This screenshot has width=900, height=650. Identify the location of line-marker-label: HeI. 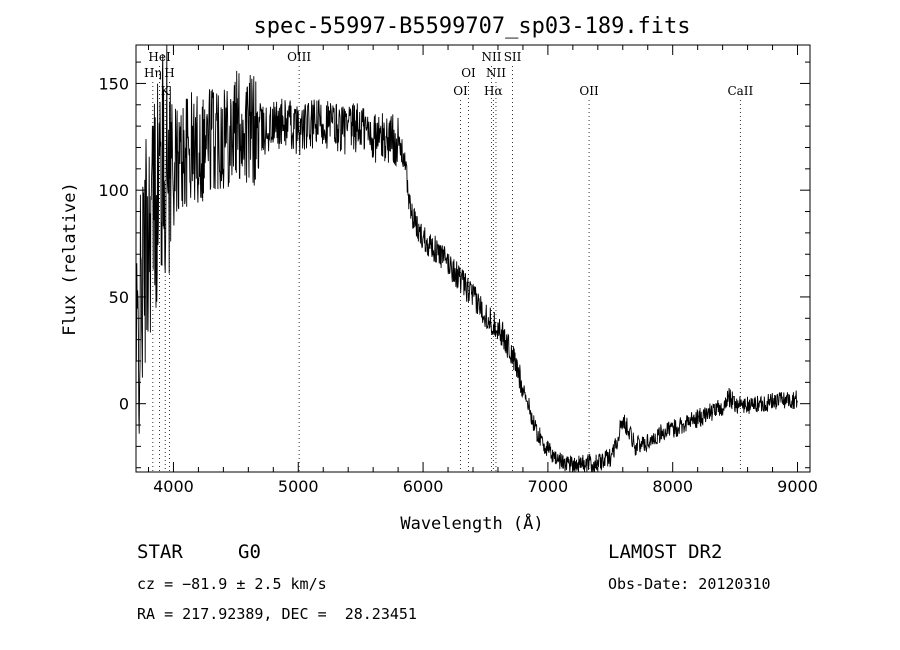
(159, 57).